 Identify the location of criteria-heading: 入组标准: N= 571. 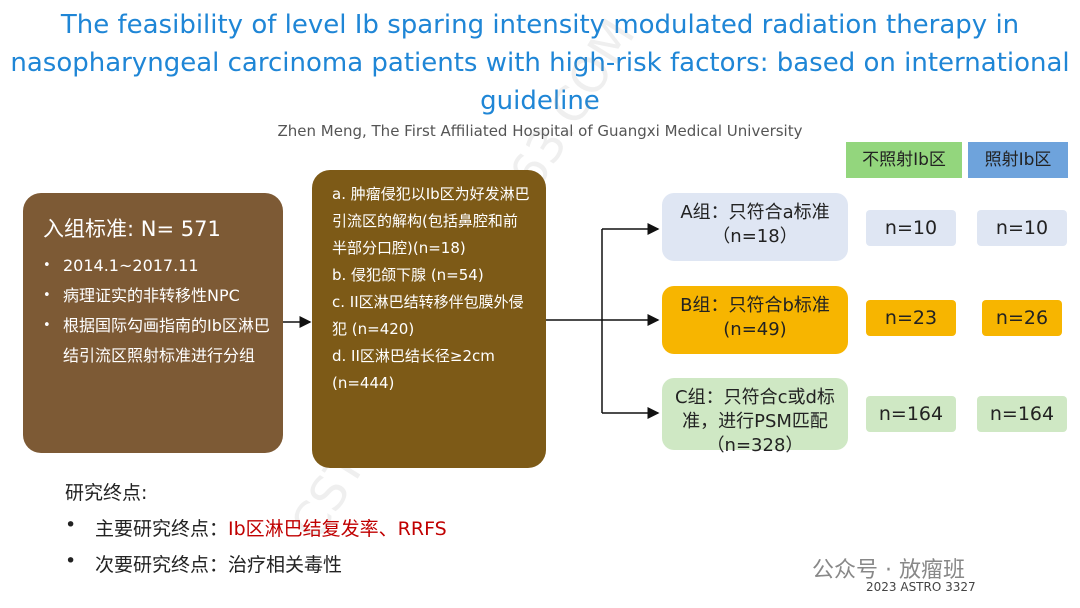
(132, 229).